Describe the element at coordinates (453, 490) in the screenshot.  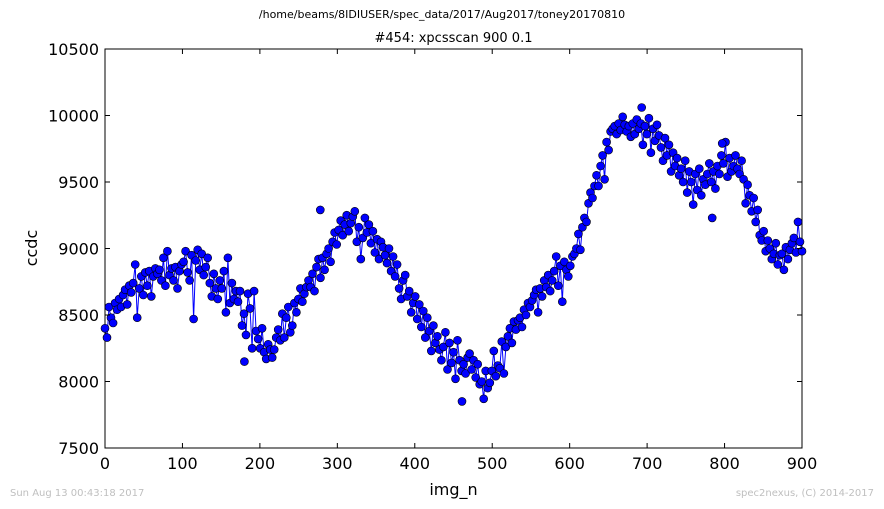
I see `x-axis-label: img_n` at that location.